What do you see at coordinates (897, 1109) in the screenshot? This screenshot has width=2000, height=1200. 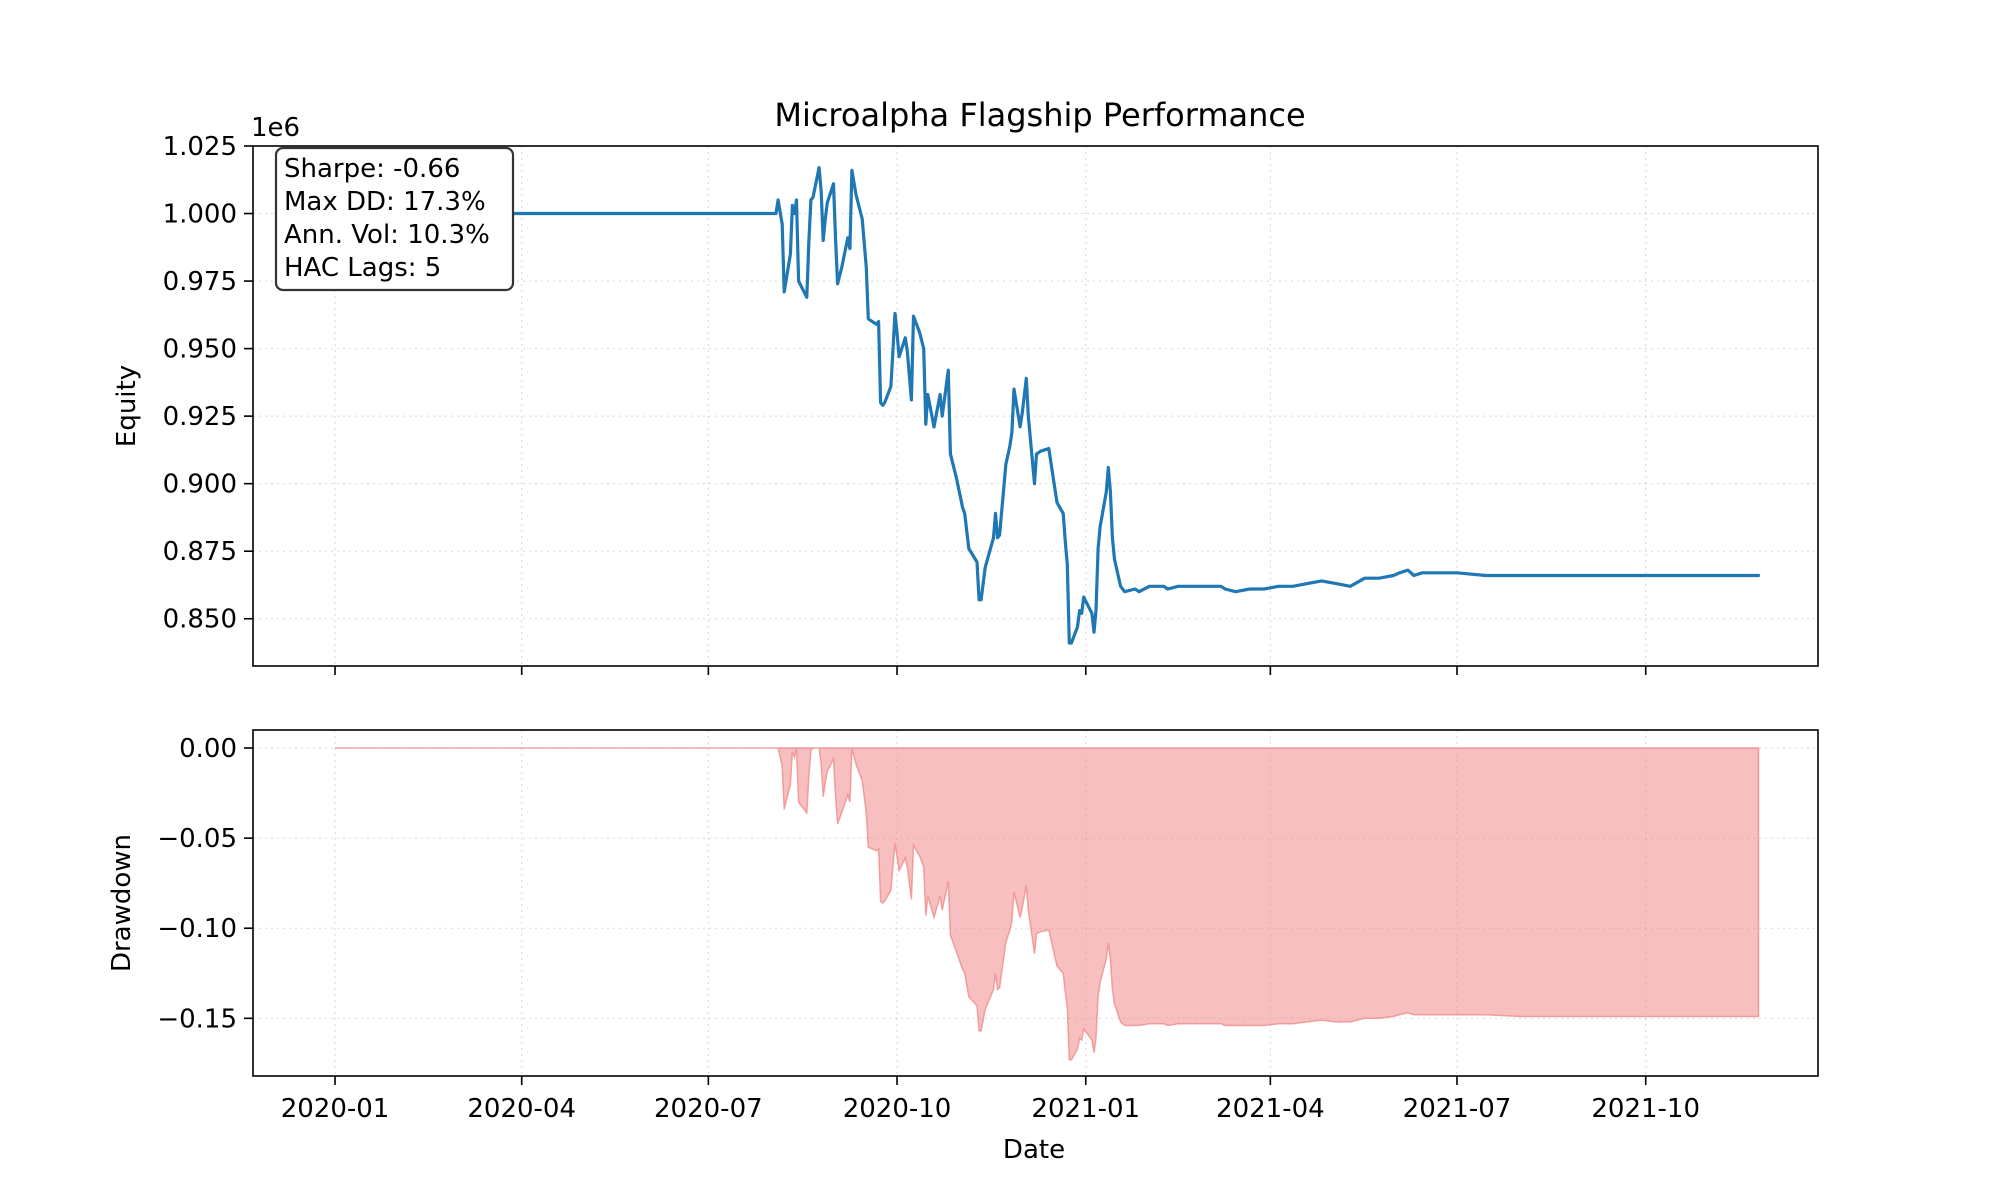 I see `drawdown-x-tick-label: 2020-10` at bounding box center [897, 1109].